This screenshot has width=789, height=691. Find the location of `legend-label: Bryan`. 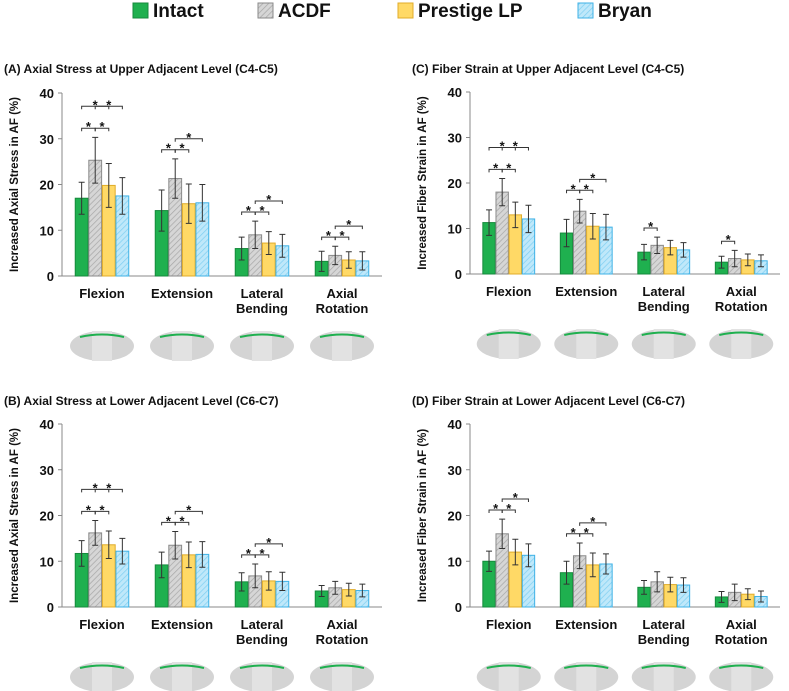

legend-label: Bryan is located at coordinates (625, 11).